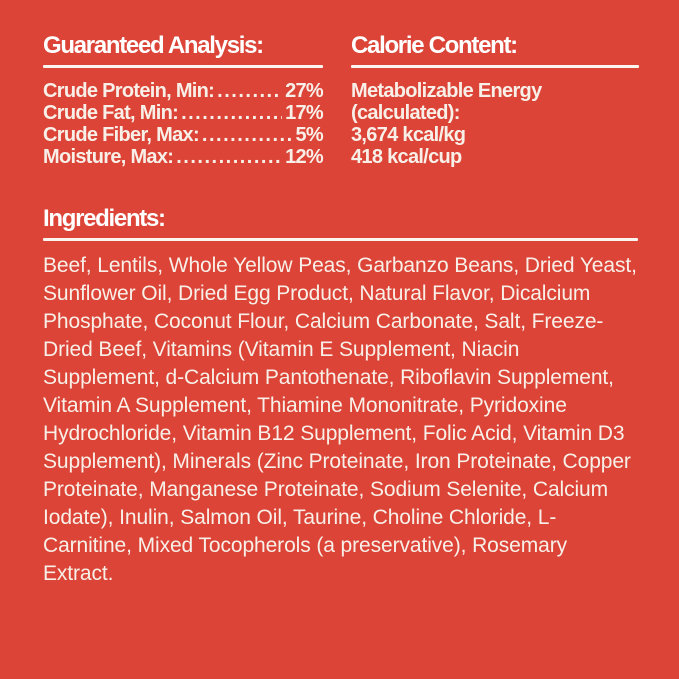 The height and width of the screenshot is (679, 679). What do you see at coordinates (111, 113) in the screenshot?
I see `analysis-label: Crude Fat, Min:` at bounding box center [111, 113].